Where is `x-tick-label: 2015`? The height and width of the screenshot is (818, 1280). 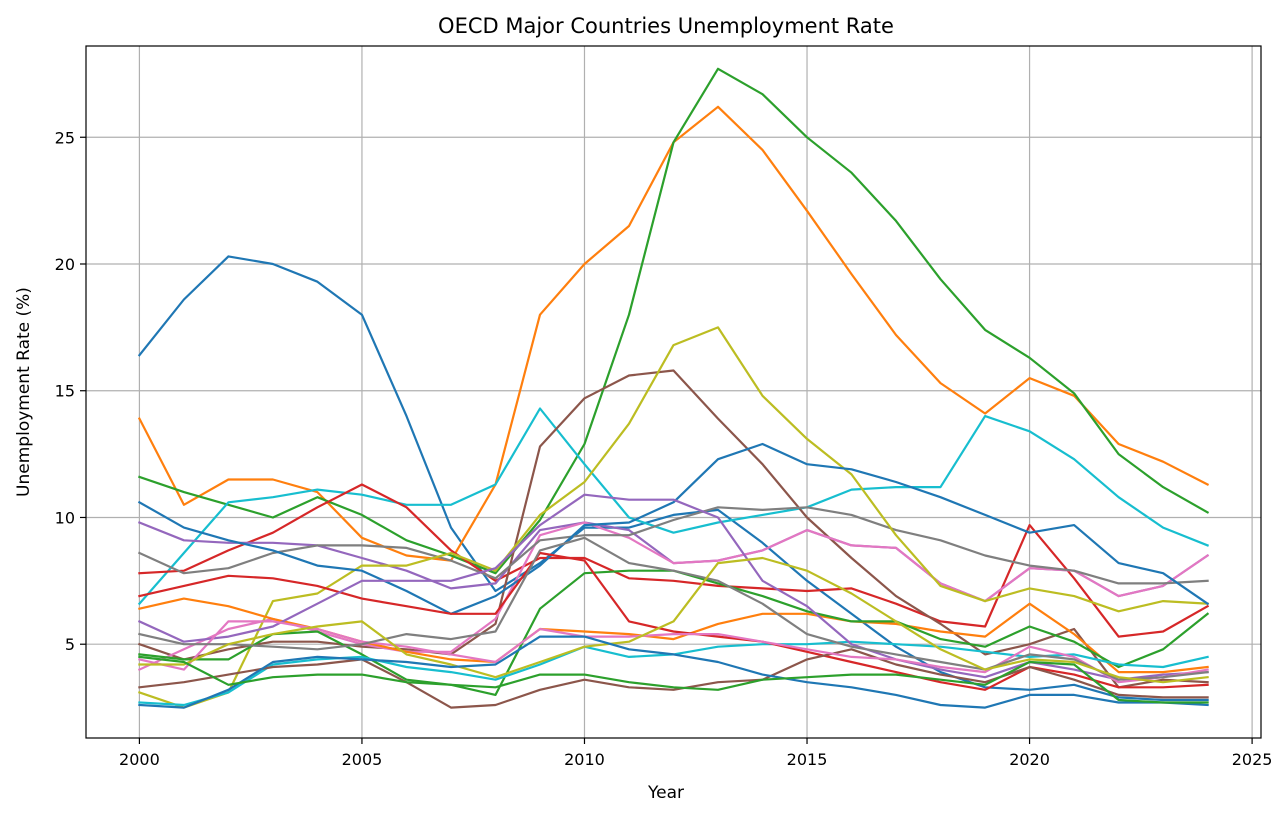 x-tick-label: 2015 is located at coordinates (807, 759).